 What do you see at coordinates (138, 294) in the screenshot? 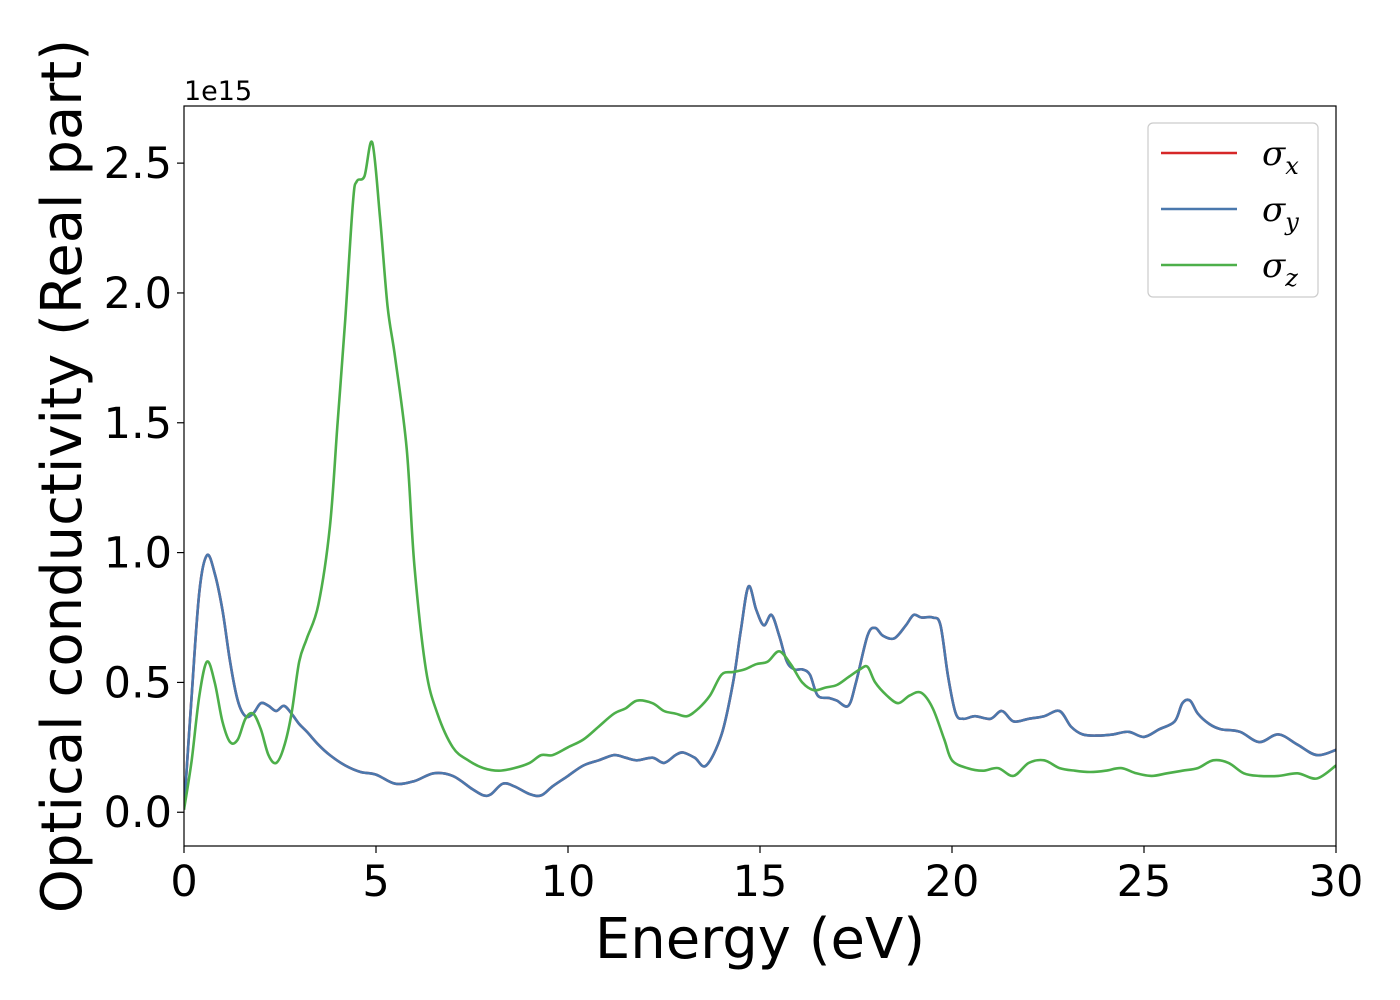
I see `y-tick-label: 2.0` at bounding box center [138, 294].